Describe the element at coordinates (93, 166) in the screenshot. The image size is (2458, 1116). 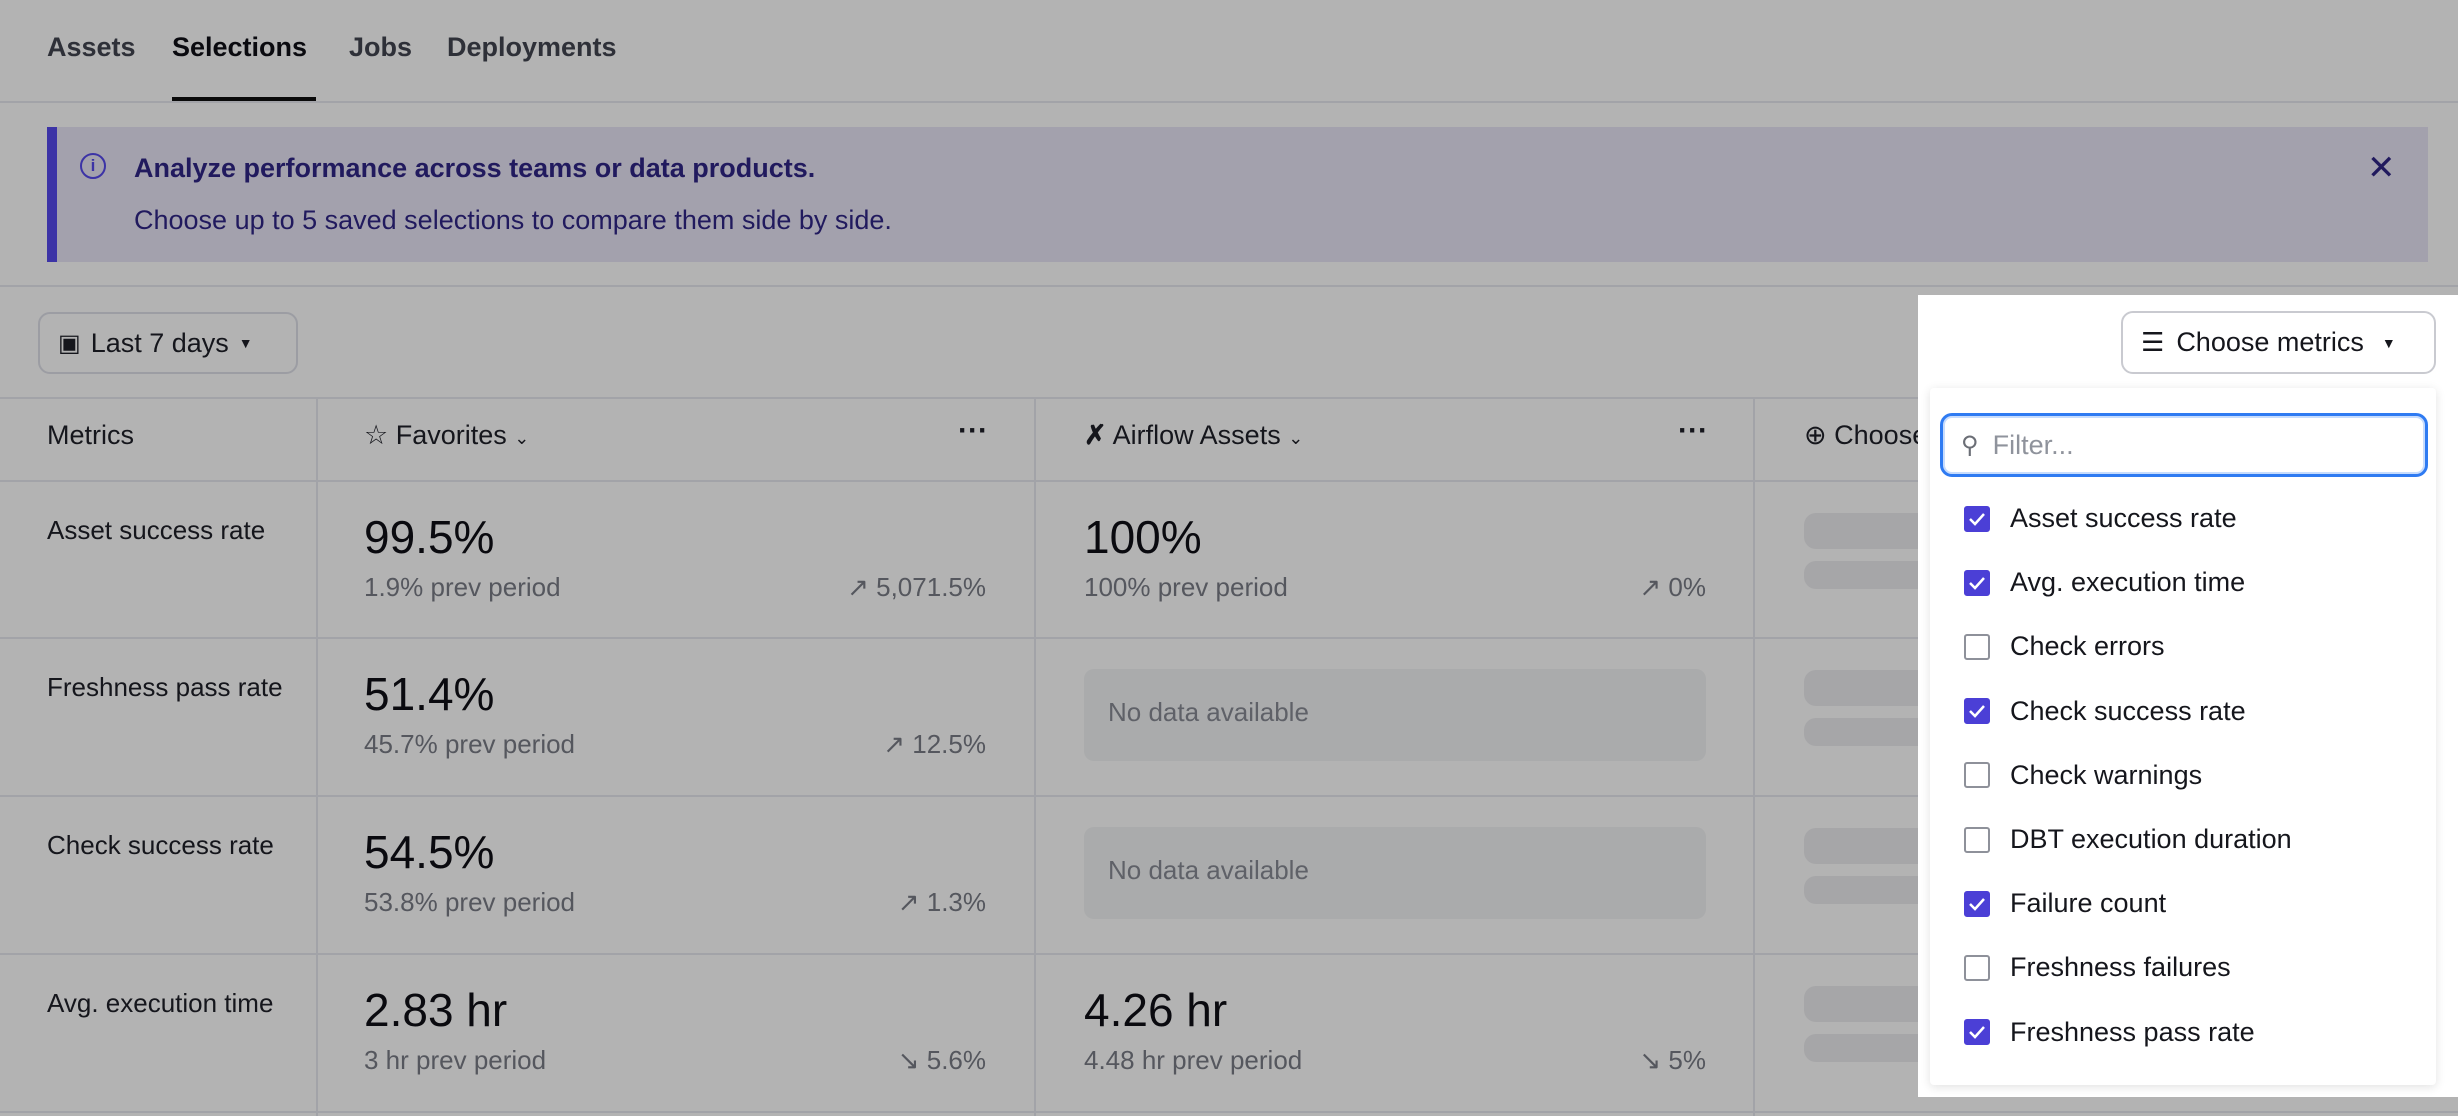
I see `info-icon: i` at that location.